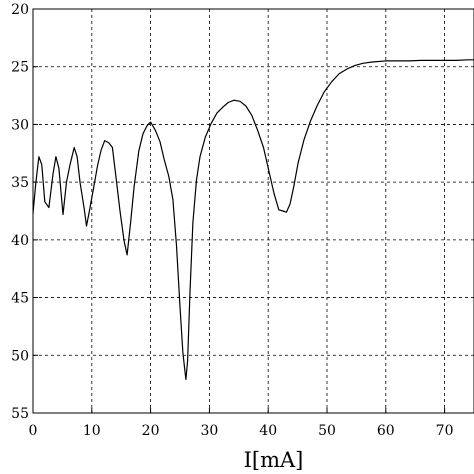  I want to click on y-tick-label: 20, so click(20, 10).